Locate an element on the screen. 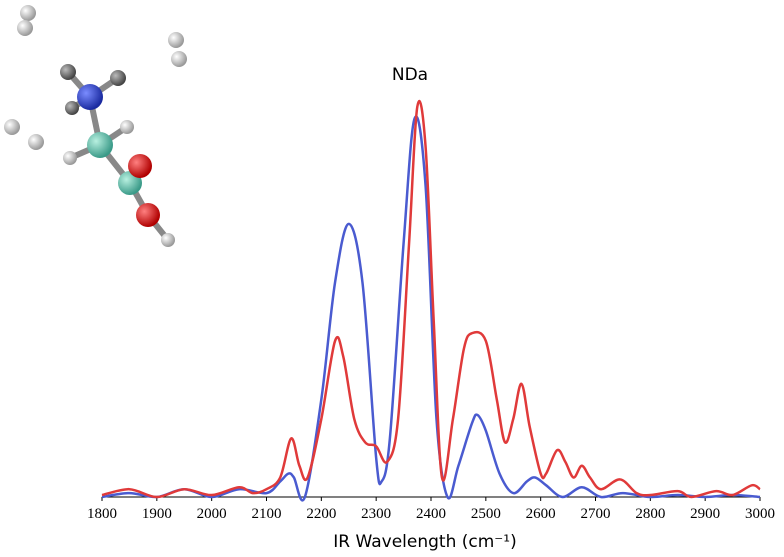 The image size is (784, 557). chart-title: NDa is located at coordinates (410, 75).